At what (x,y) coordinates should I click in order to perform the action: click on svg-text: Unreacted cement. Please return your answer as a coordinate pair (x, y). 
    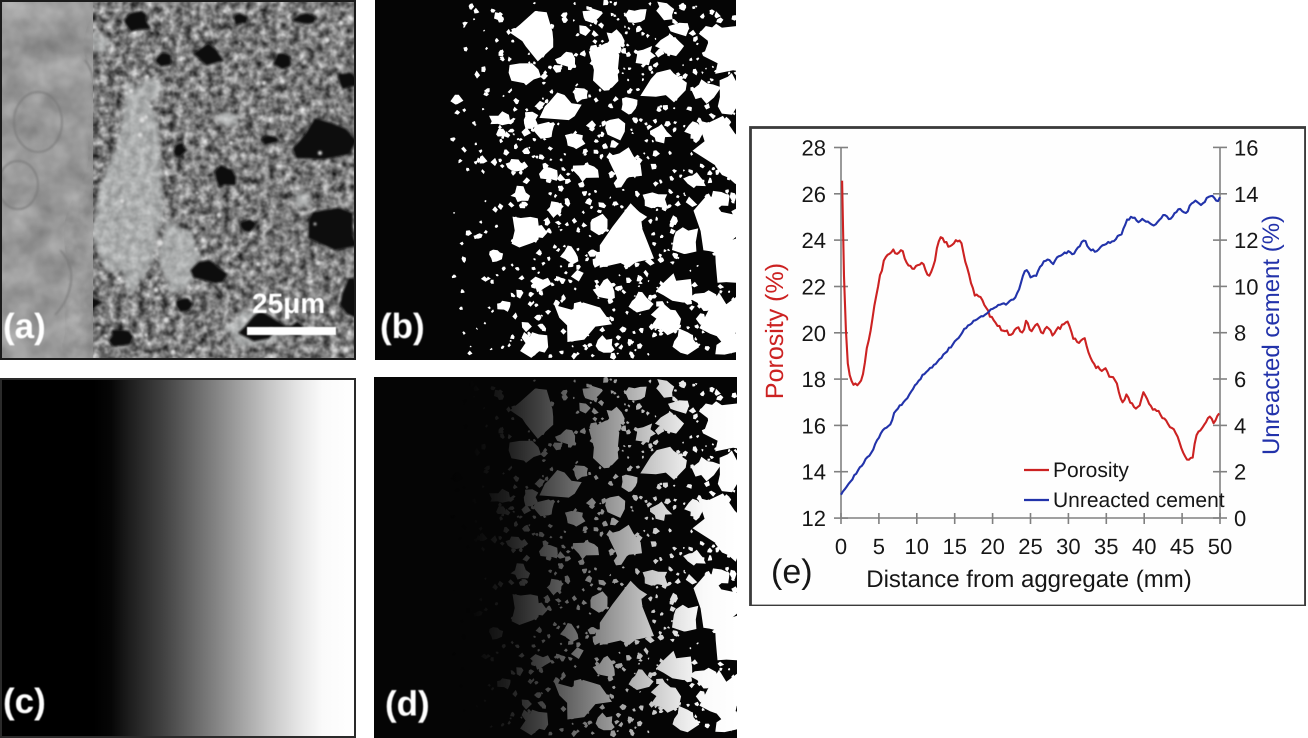
    Looking at the image, I should click on (1139, 500).